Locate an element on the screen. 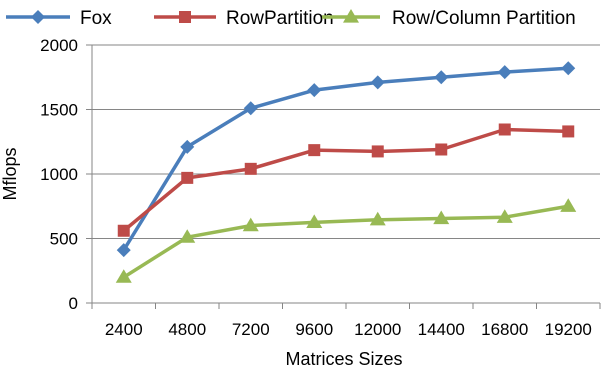 The image size is (610, 378). y-tick-label: 500 is located at coordinates (64, 239).